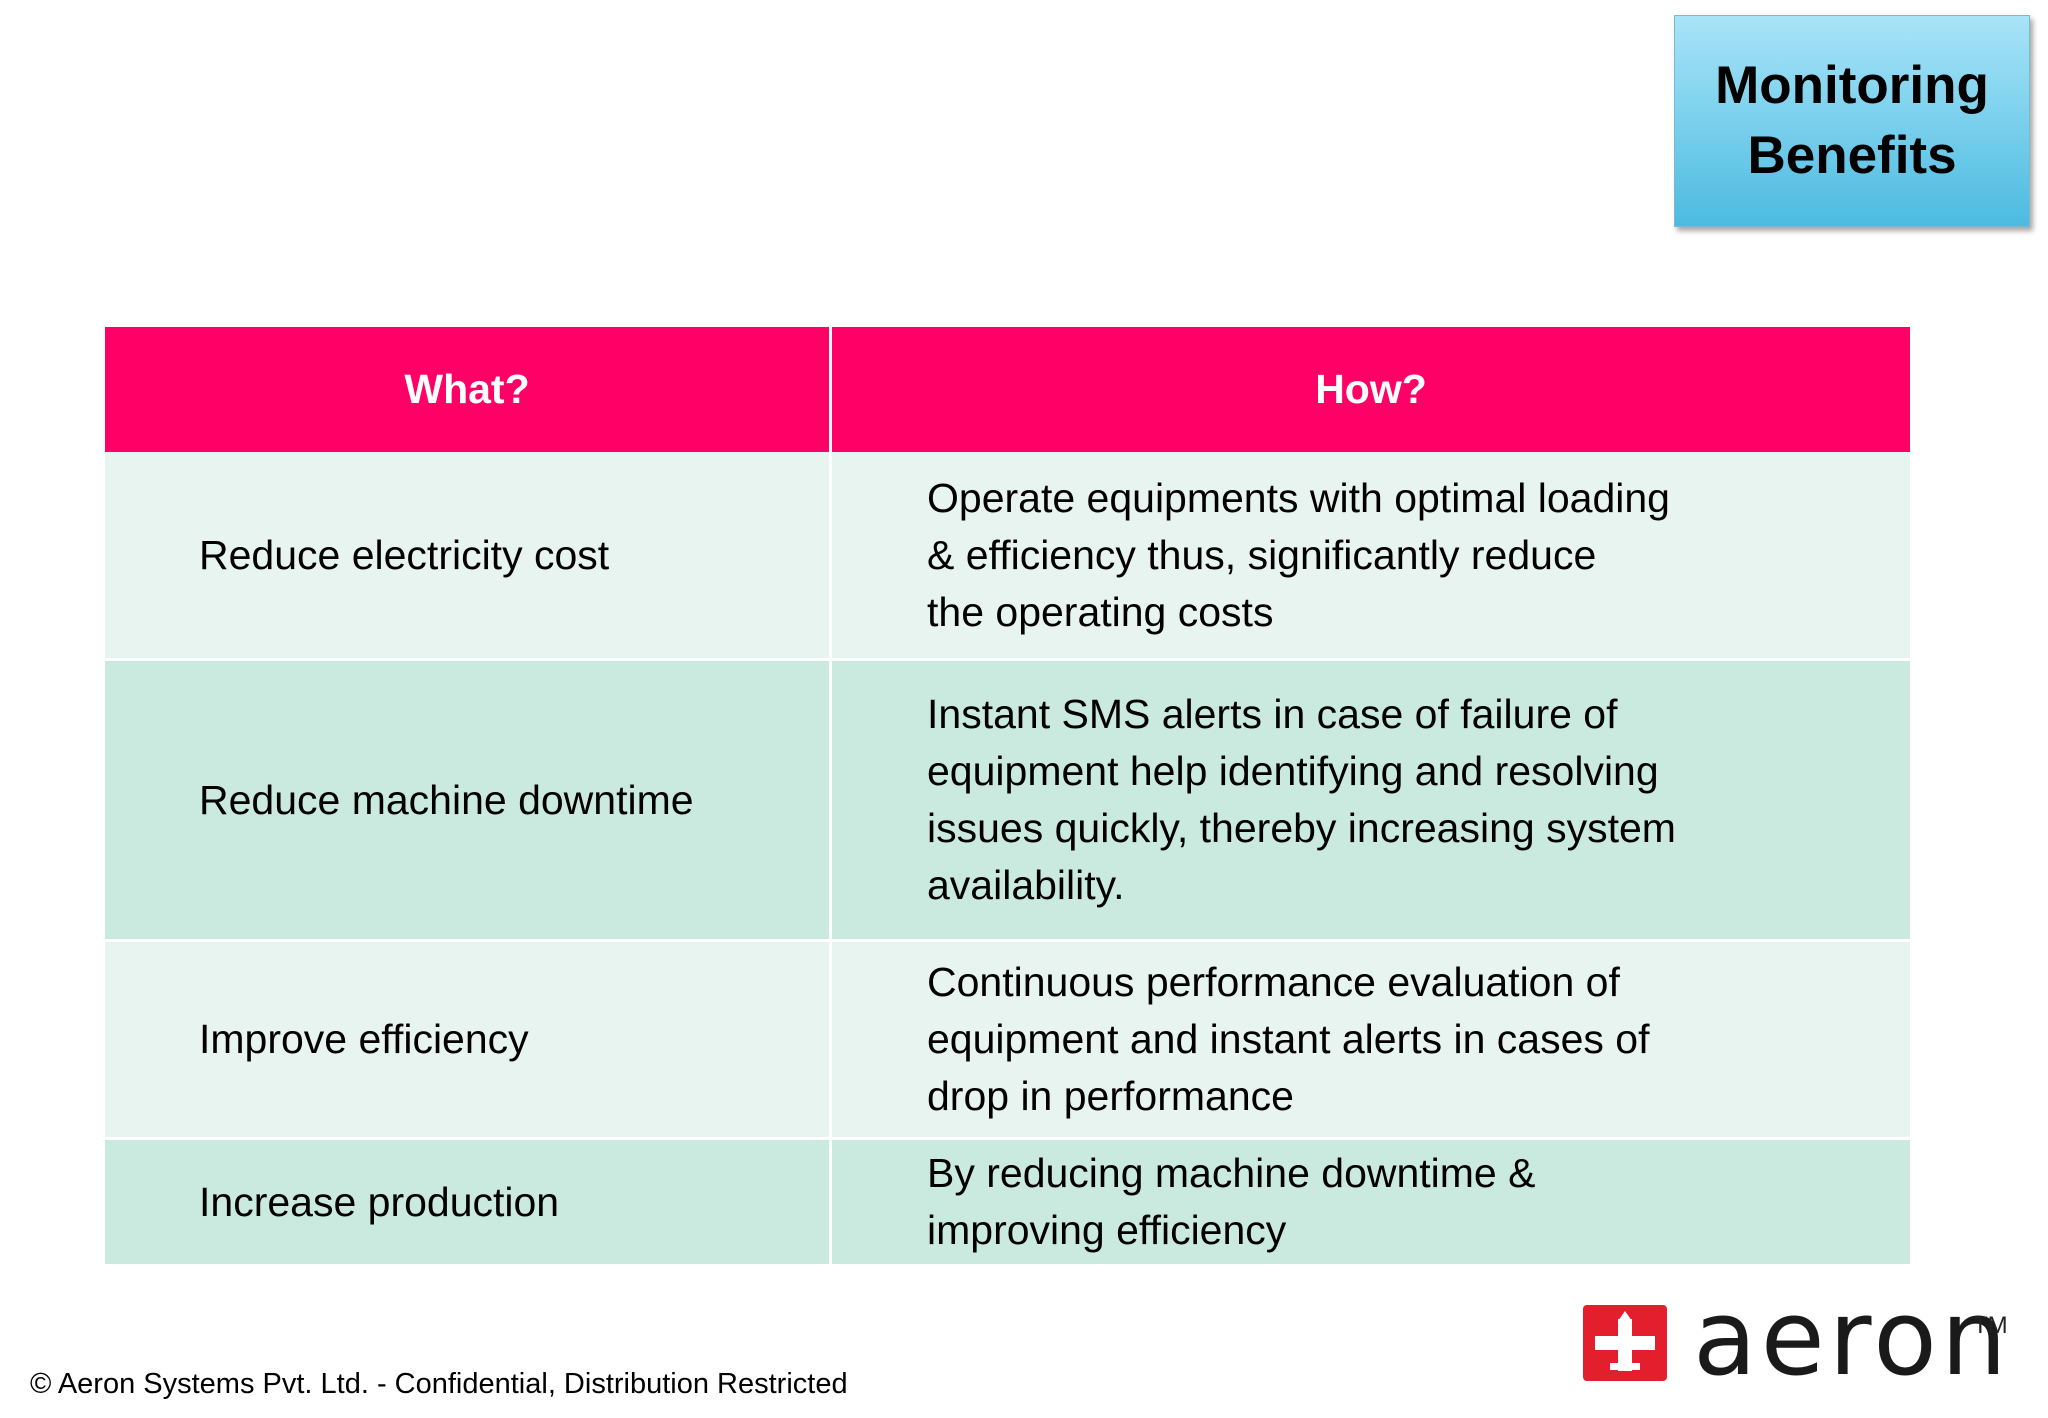  I want to click on row-how-line: drop in performance, so click(1110, 1096).